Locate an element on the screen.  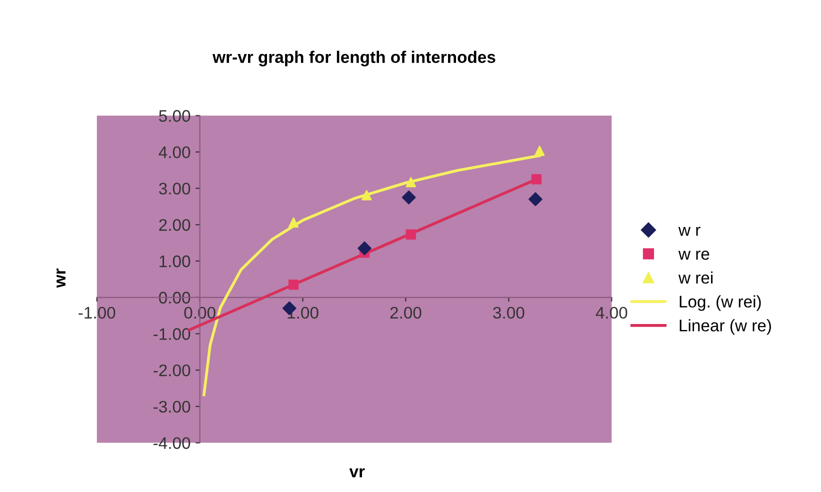
y-tick-label: -3.00 is located at coordinates (172, 406).